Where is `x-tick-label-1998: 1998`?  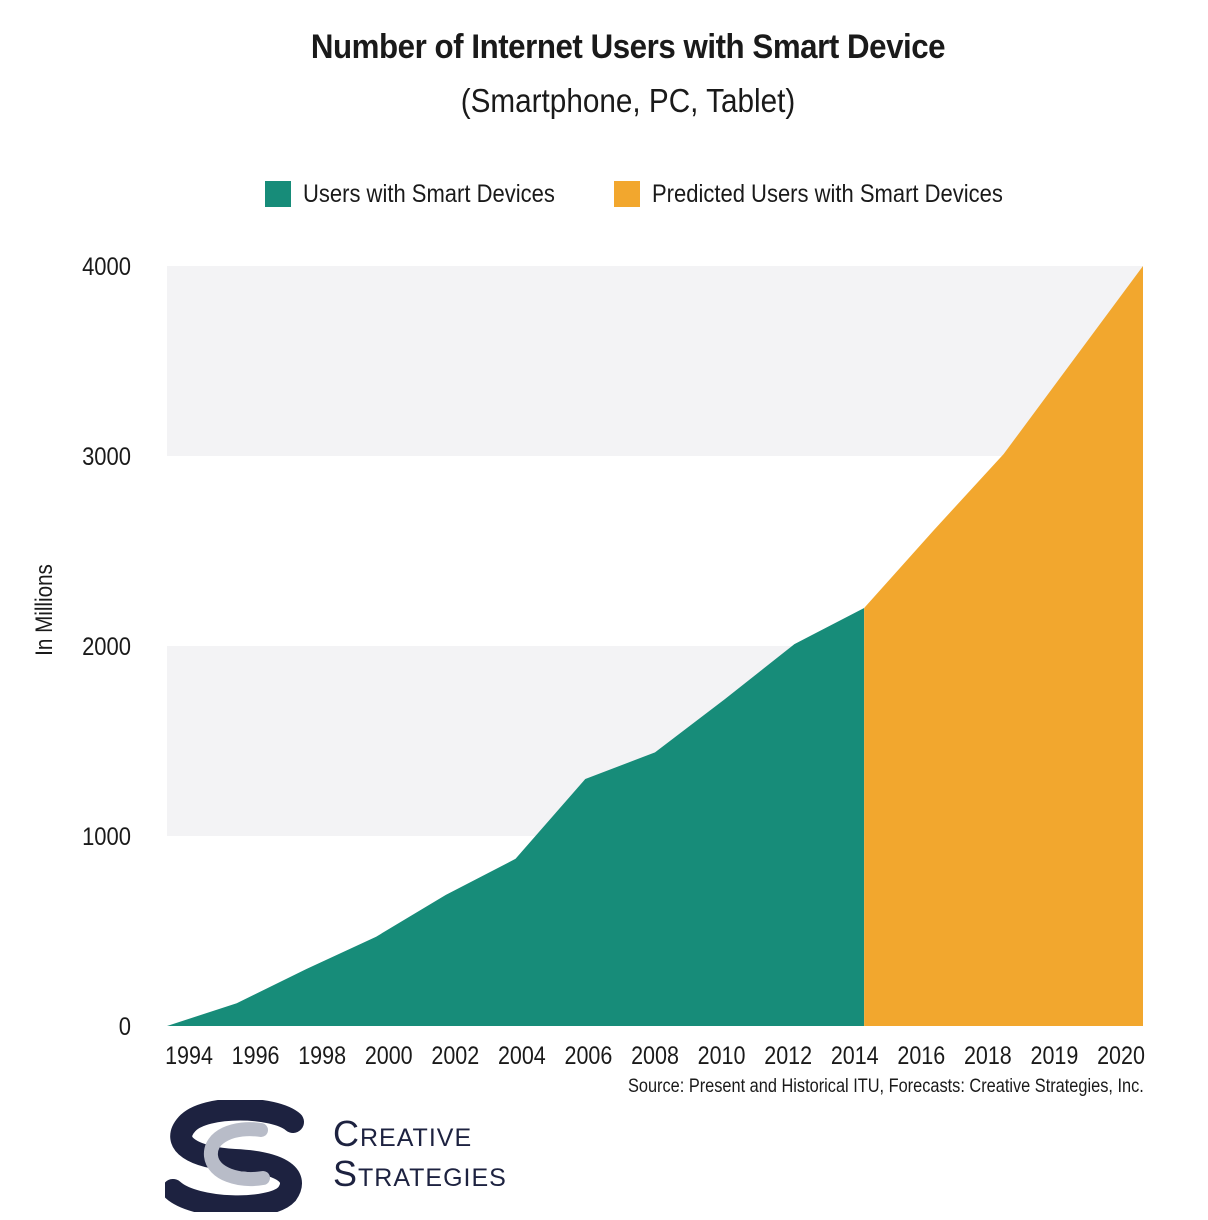
x-tick-label-1998: 1998 is located at coordinates (322, 1055).